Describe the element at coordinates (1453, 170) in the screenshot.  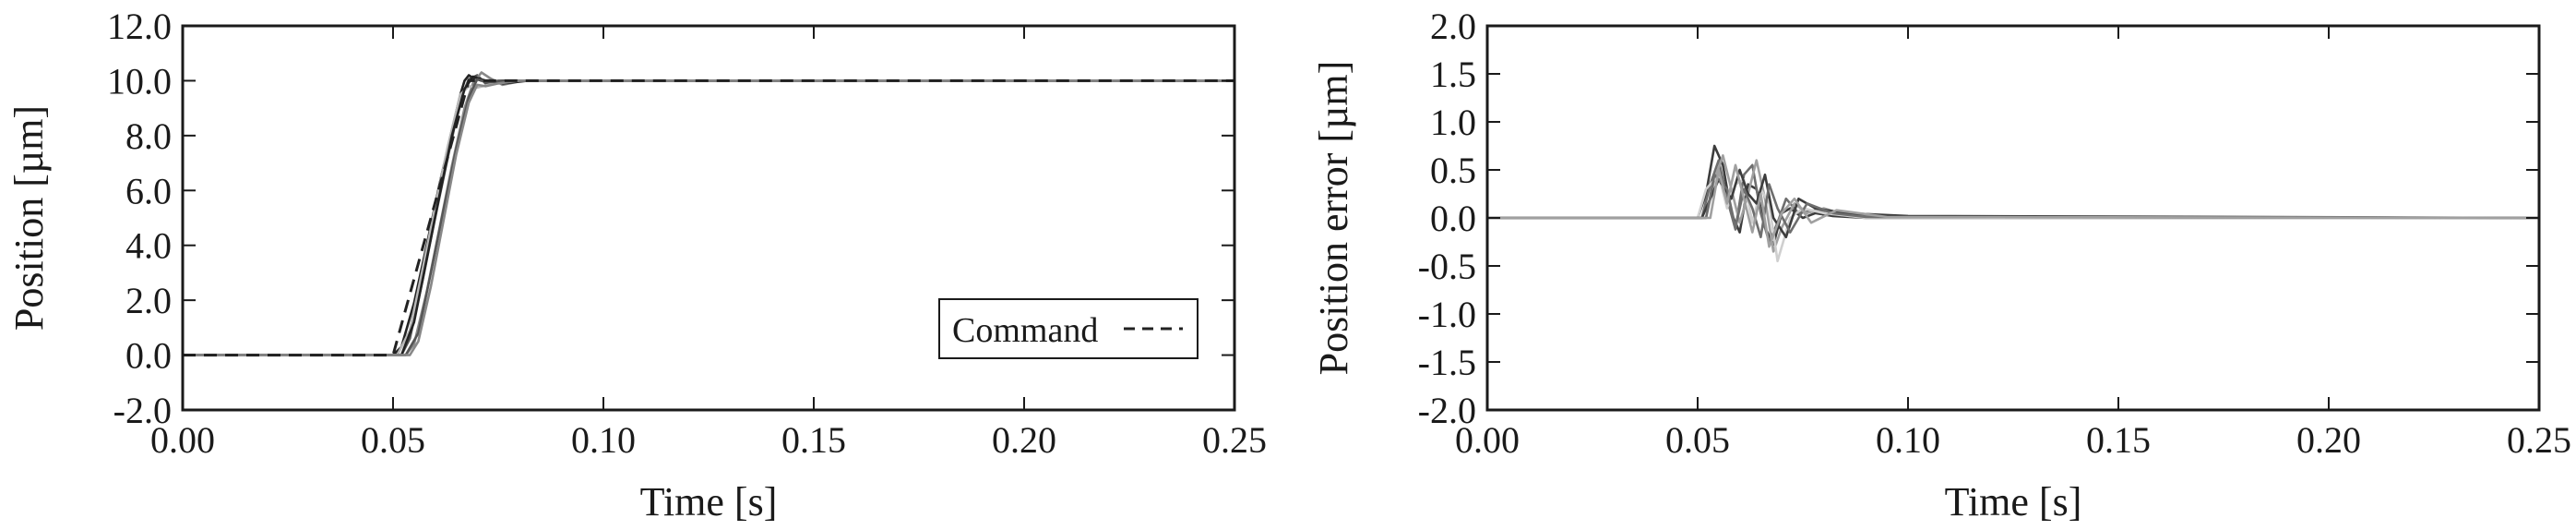
I see `y-tick-label: 0.5` at that location.